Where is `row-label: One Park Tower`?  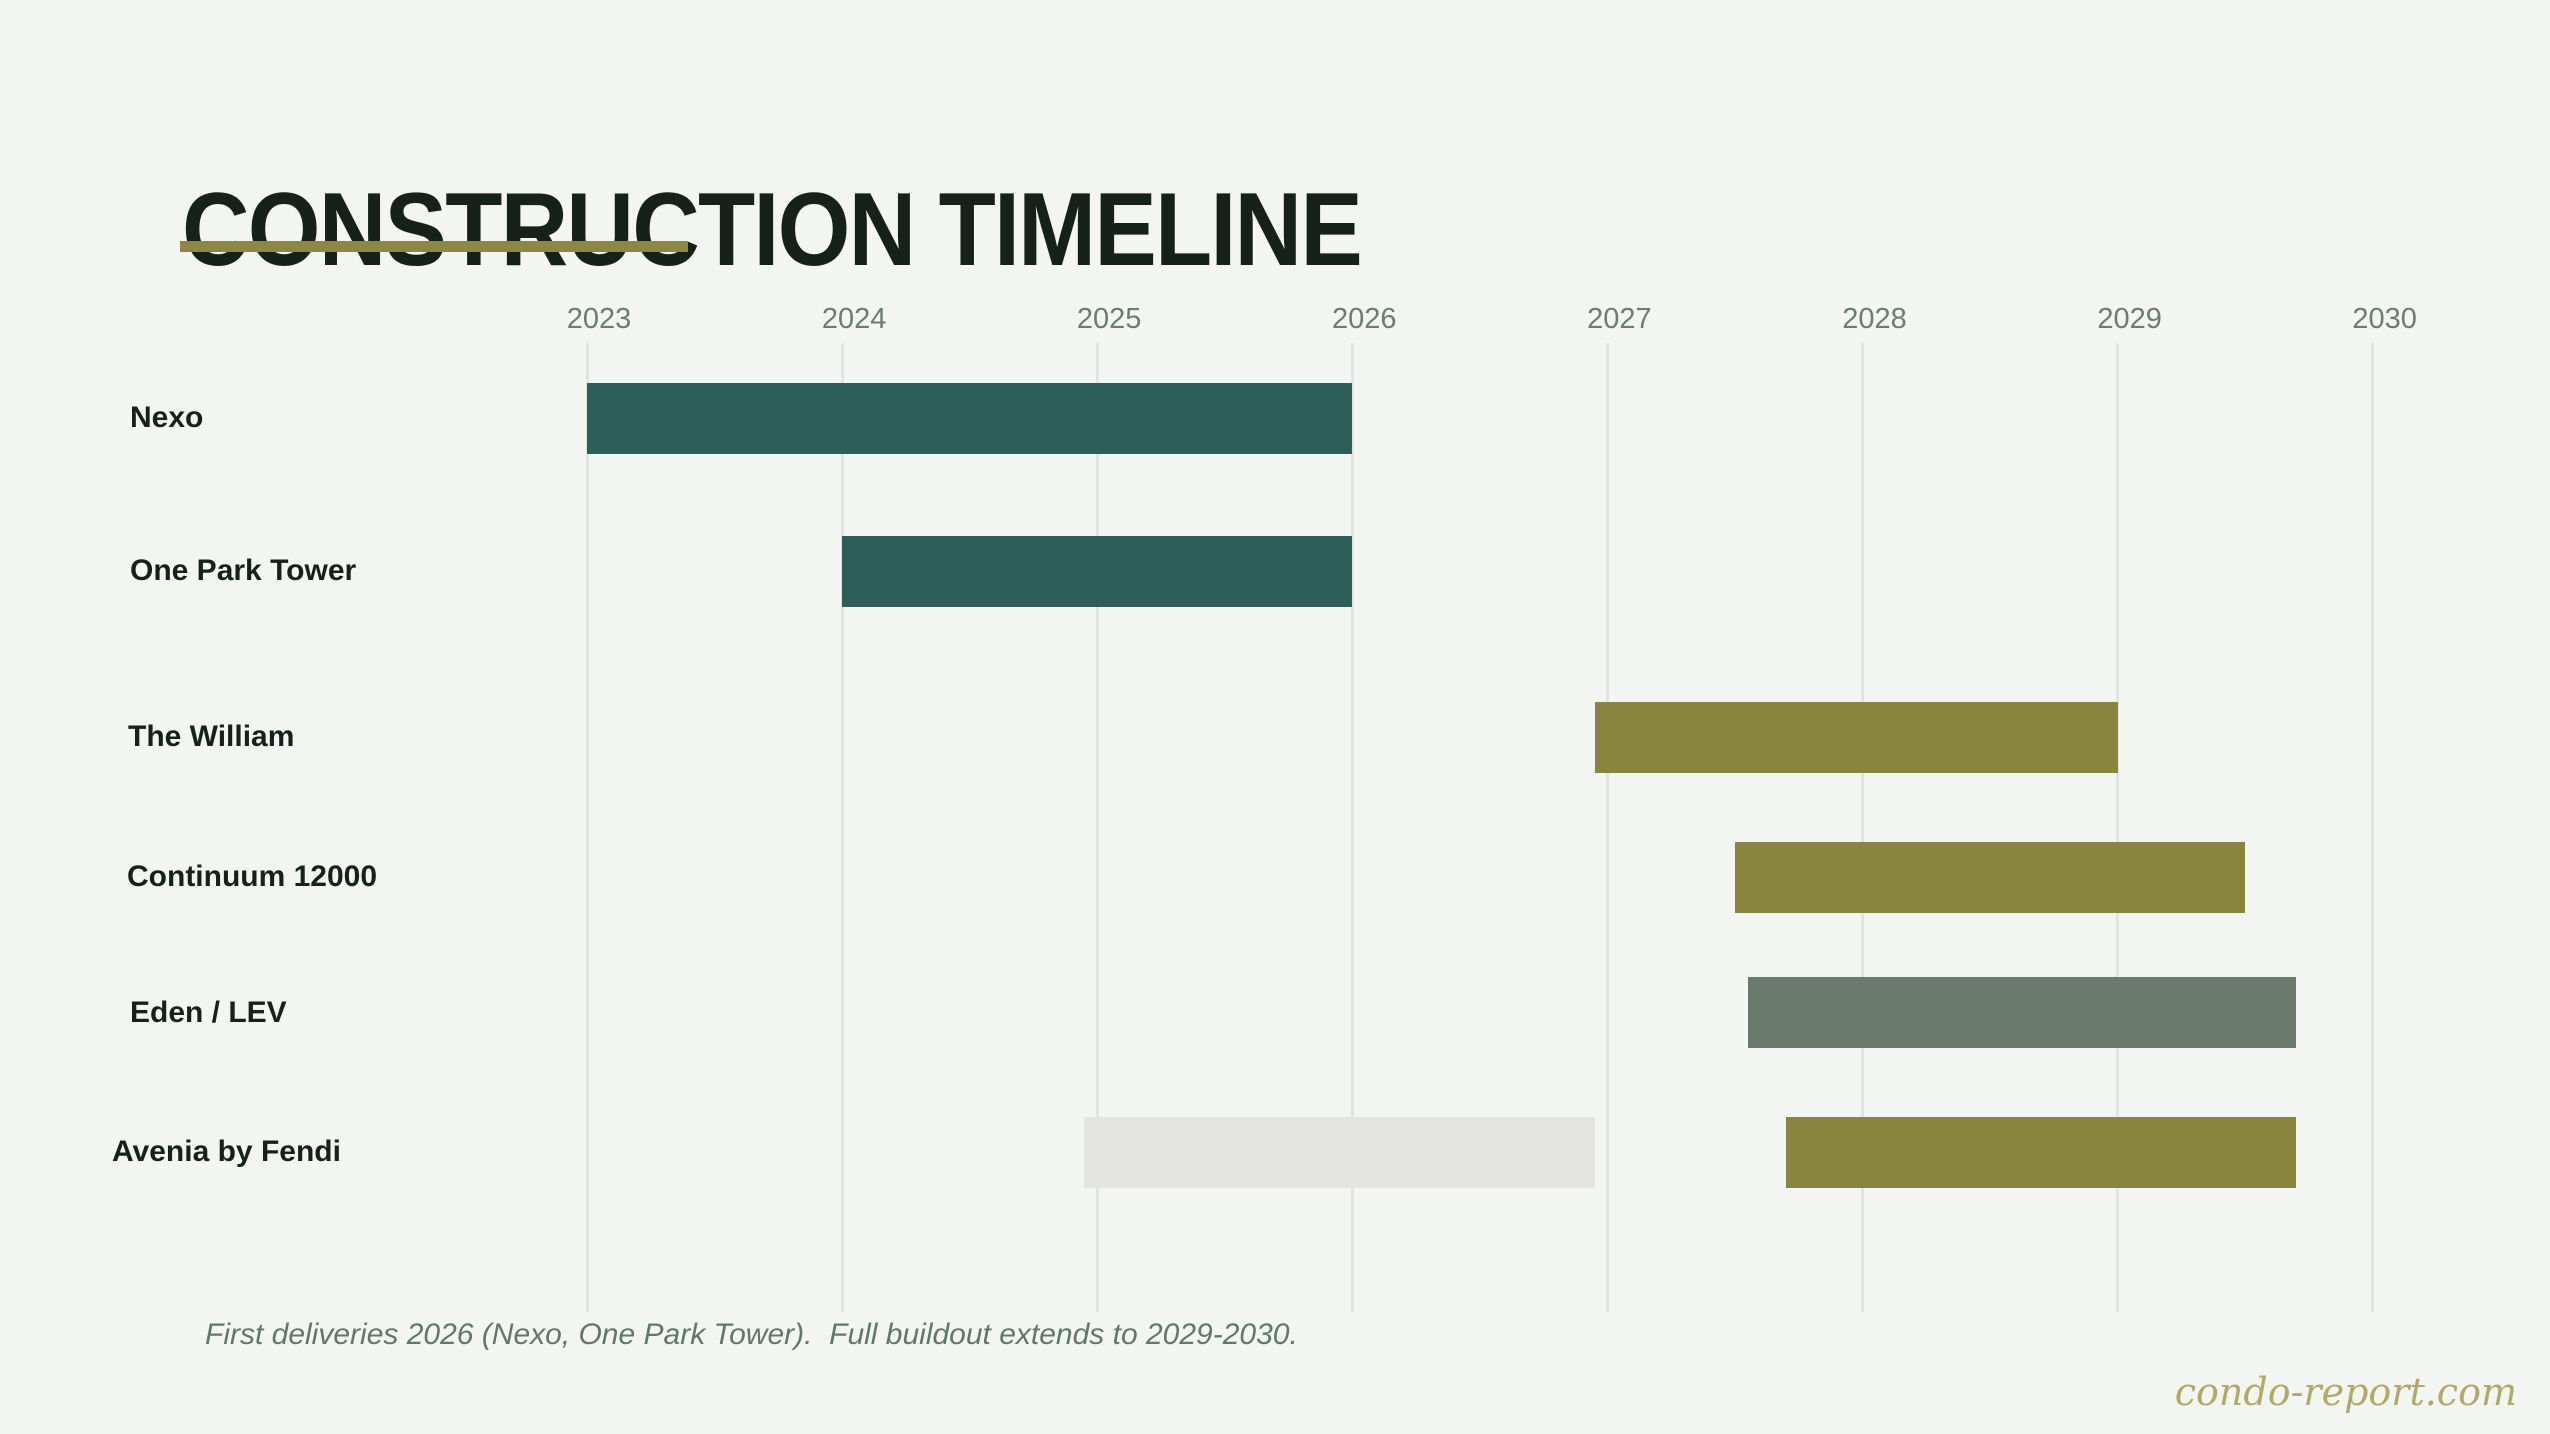
row-label: One Park Tower is located at coordinates (243, 570).